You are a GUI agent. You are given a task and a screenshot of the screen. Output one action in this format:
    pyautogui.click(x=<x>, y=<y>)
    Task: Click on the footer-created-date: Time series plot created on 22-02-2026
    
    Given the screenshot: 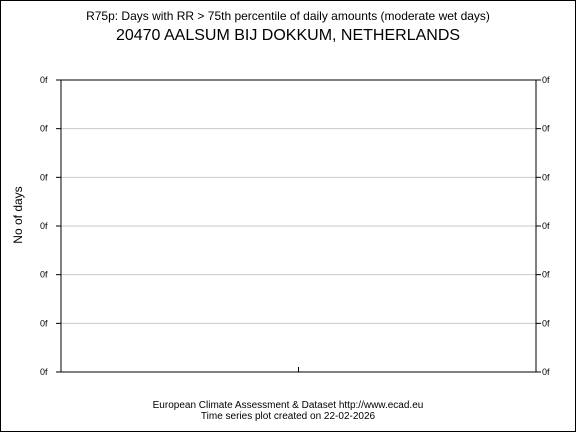 What is the action you would take?
    pyautogui.click(x=288, y=416)
    